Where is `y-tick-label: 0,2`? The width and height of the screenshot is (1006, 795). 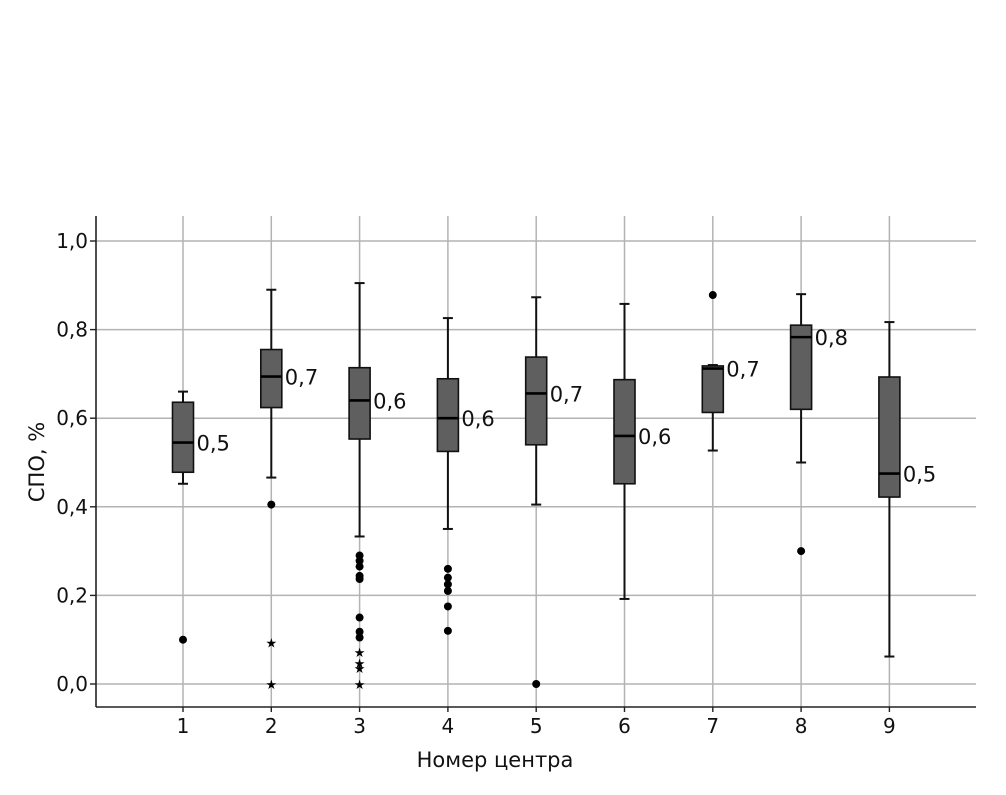
y-tick-label: 0,2 is located at coordinates (72, 595).